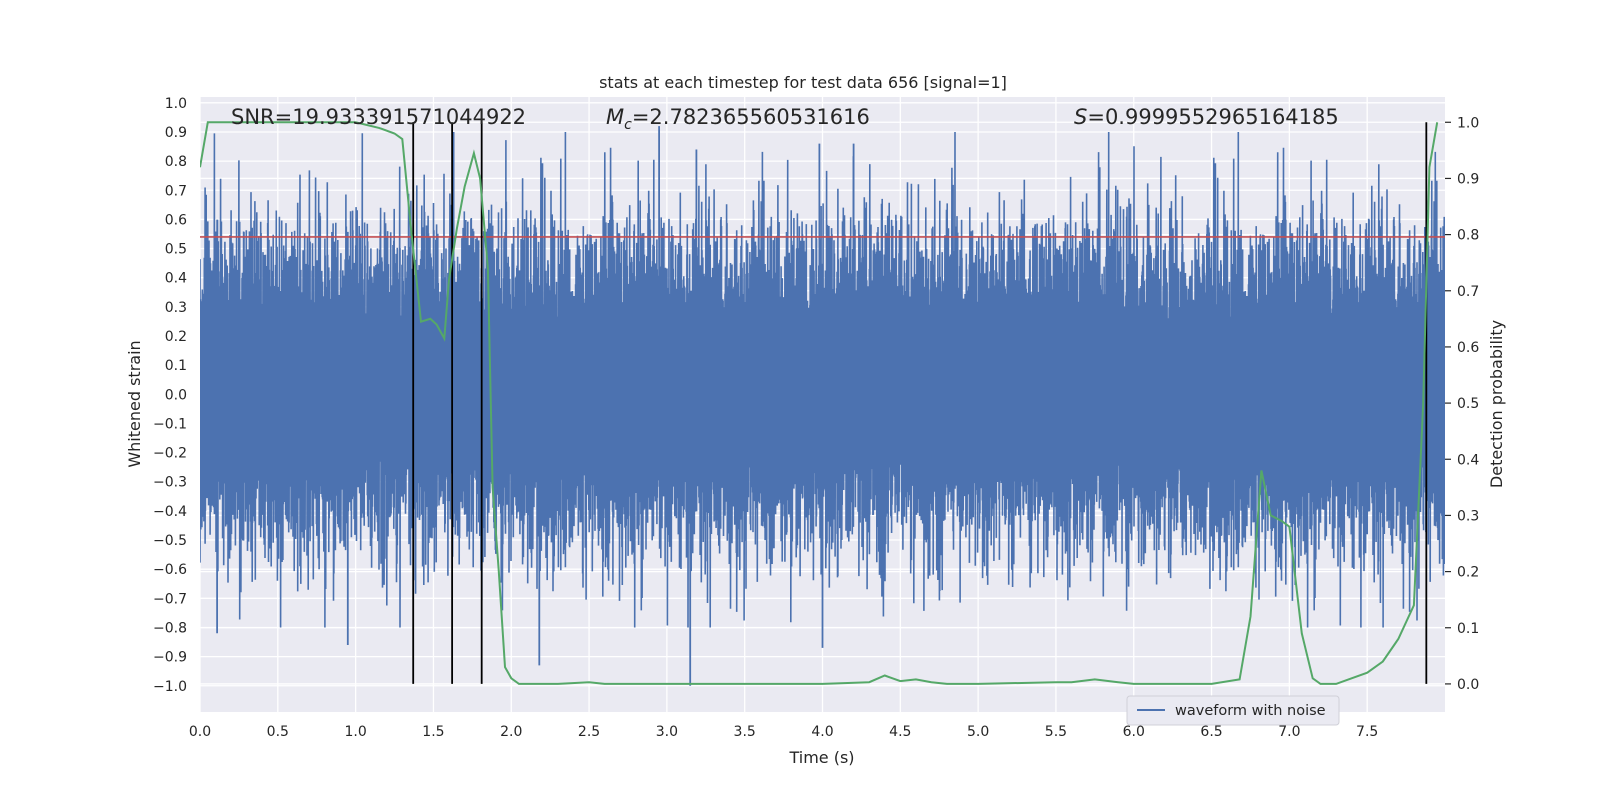 This screenshot has height=800, width=1600. I want to click on y-left-tick-label: 0.2, so click(176, 337).